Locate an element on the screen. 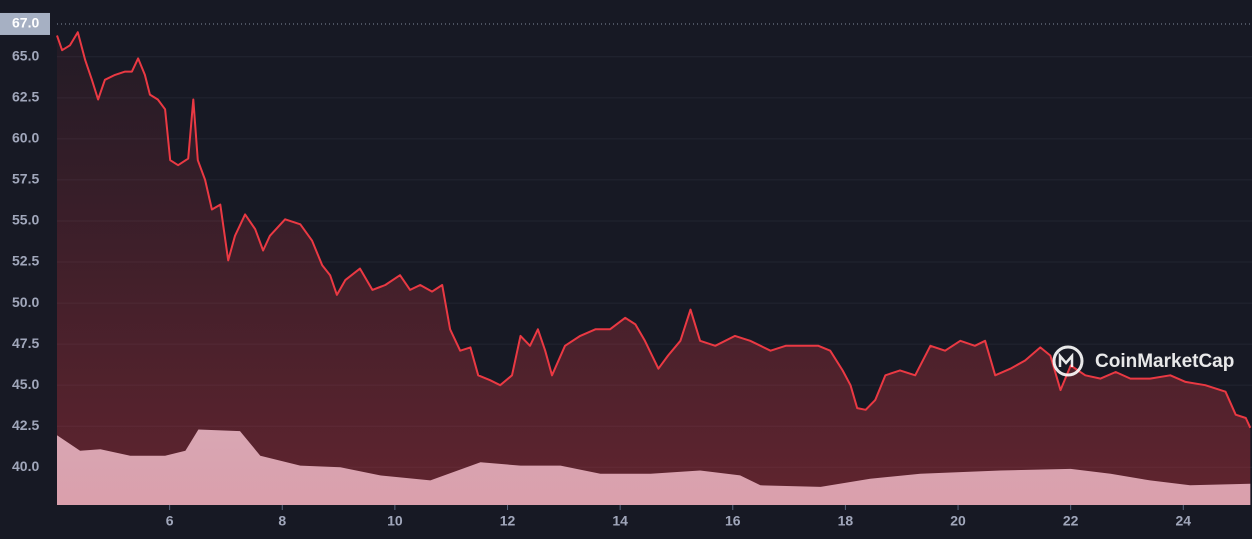 This screenshot has height=539, width=1252. x-tick-label: 14 is located at coordinates (620, 521).